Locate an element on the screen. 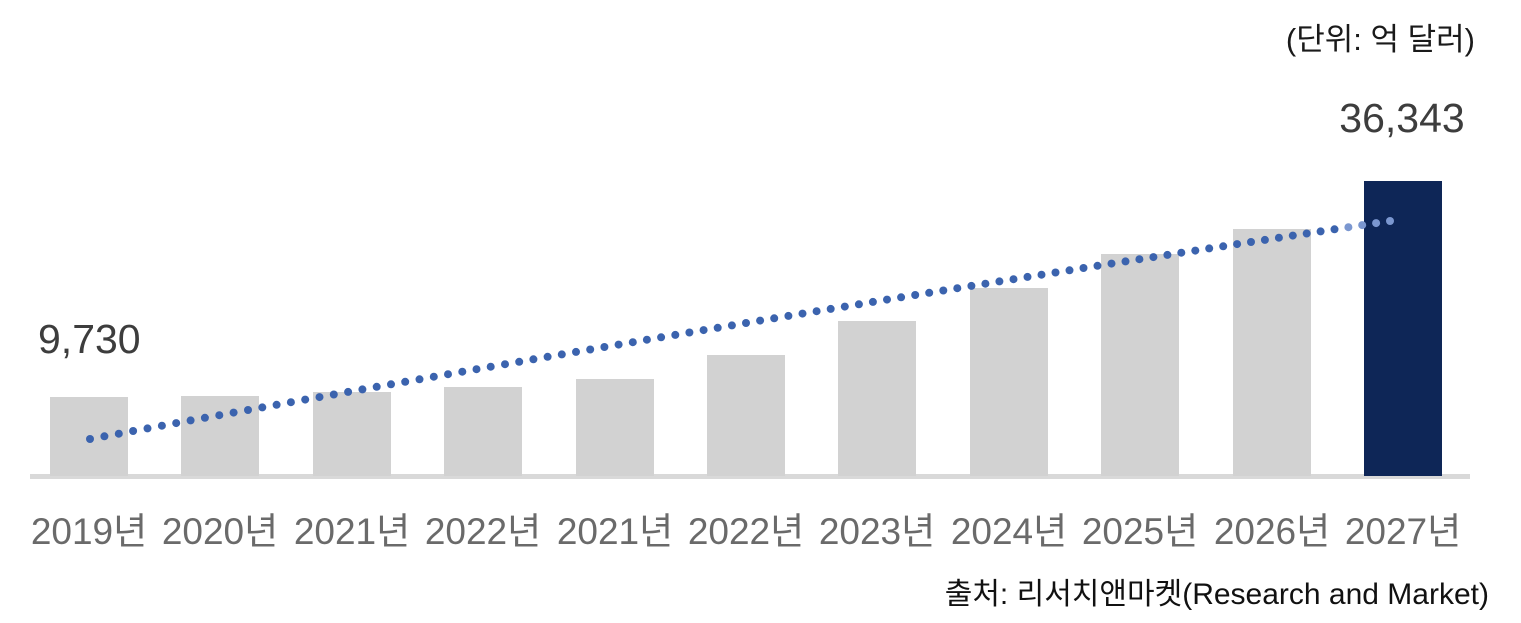  bar-2022년-5 is located at coordinates (746, 415).